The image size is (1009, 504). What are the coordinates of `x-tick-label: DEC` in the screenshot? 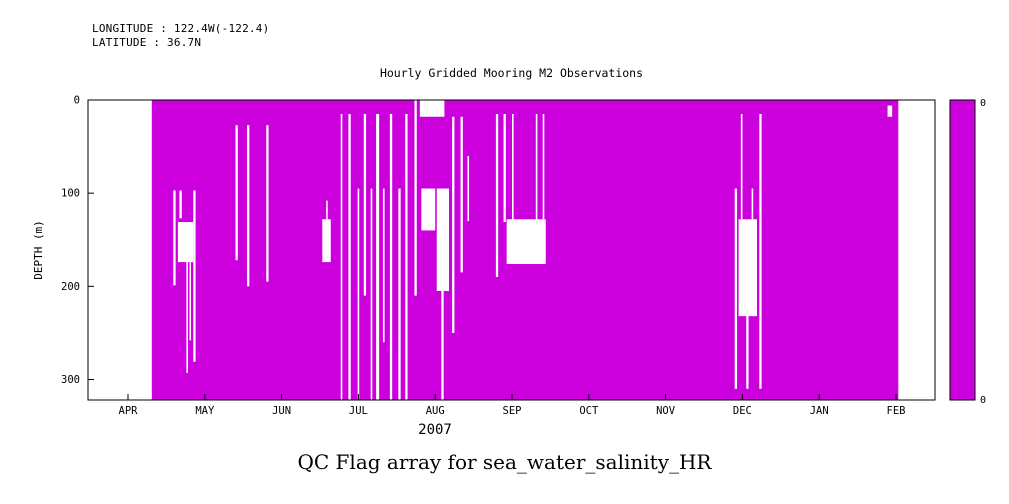 It's located at (742, 411).